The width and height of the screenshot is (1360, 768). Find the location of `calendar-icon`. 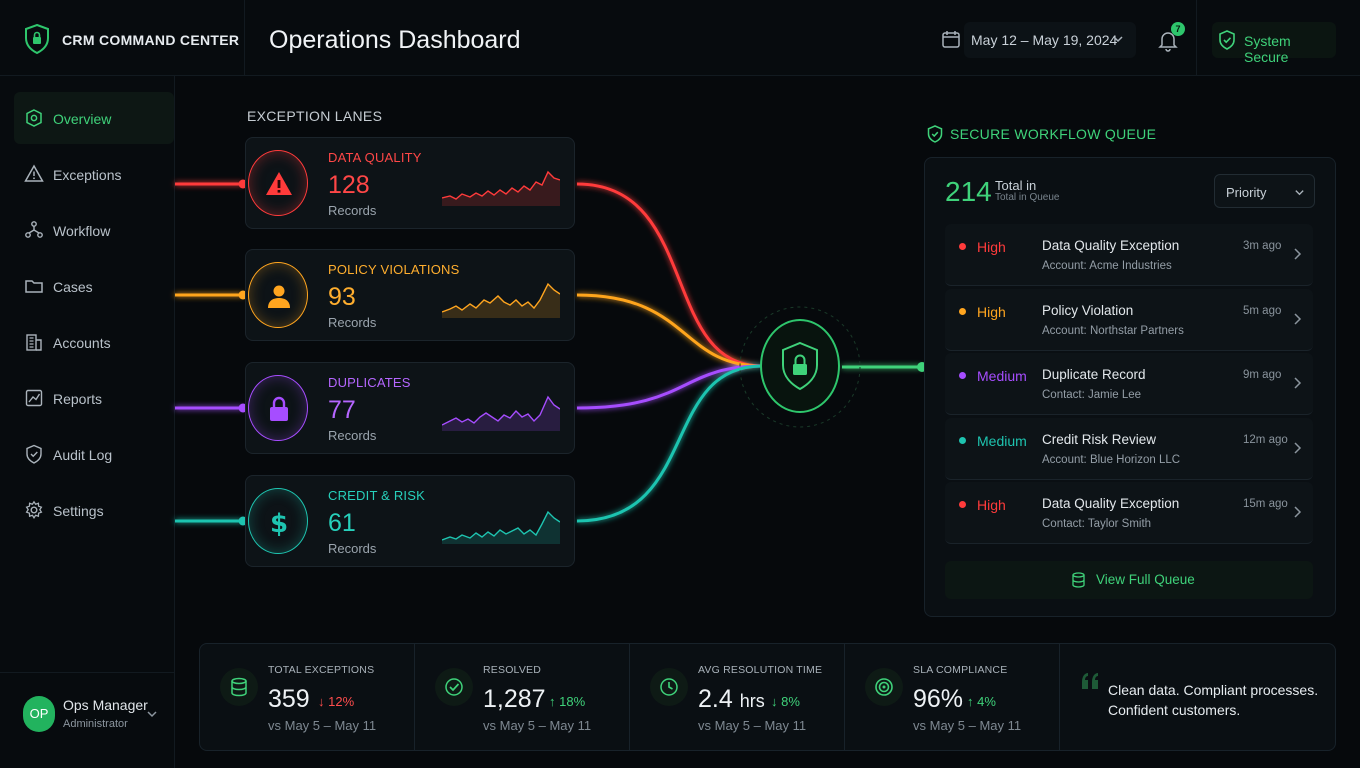

calendar-icon is located at coordinates (951, 39).